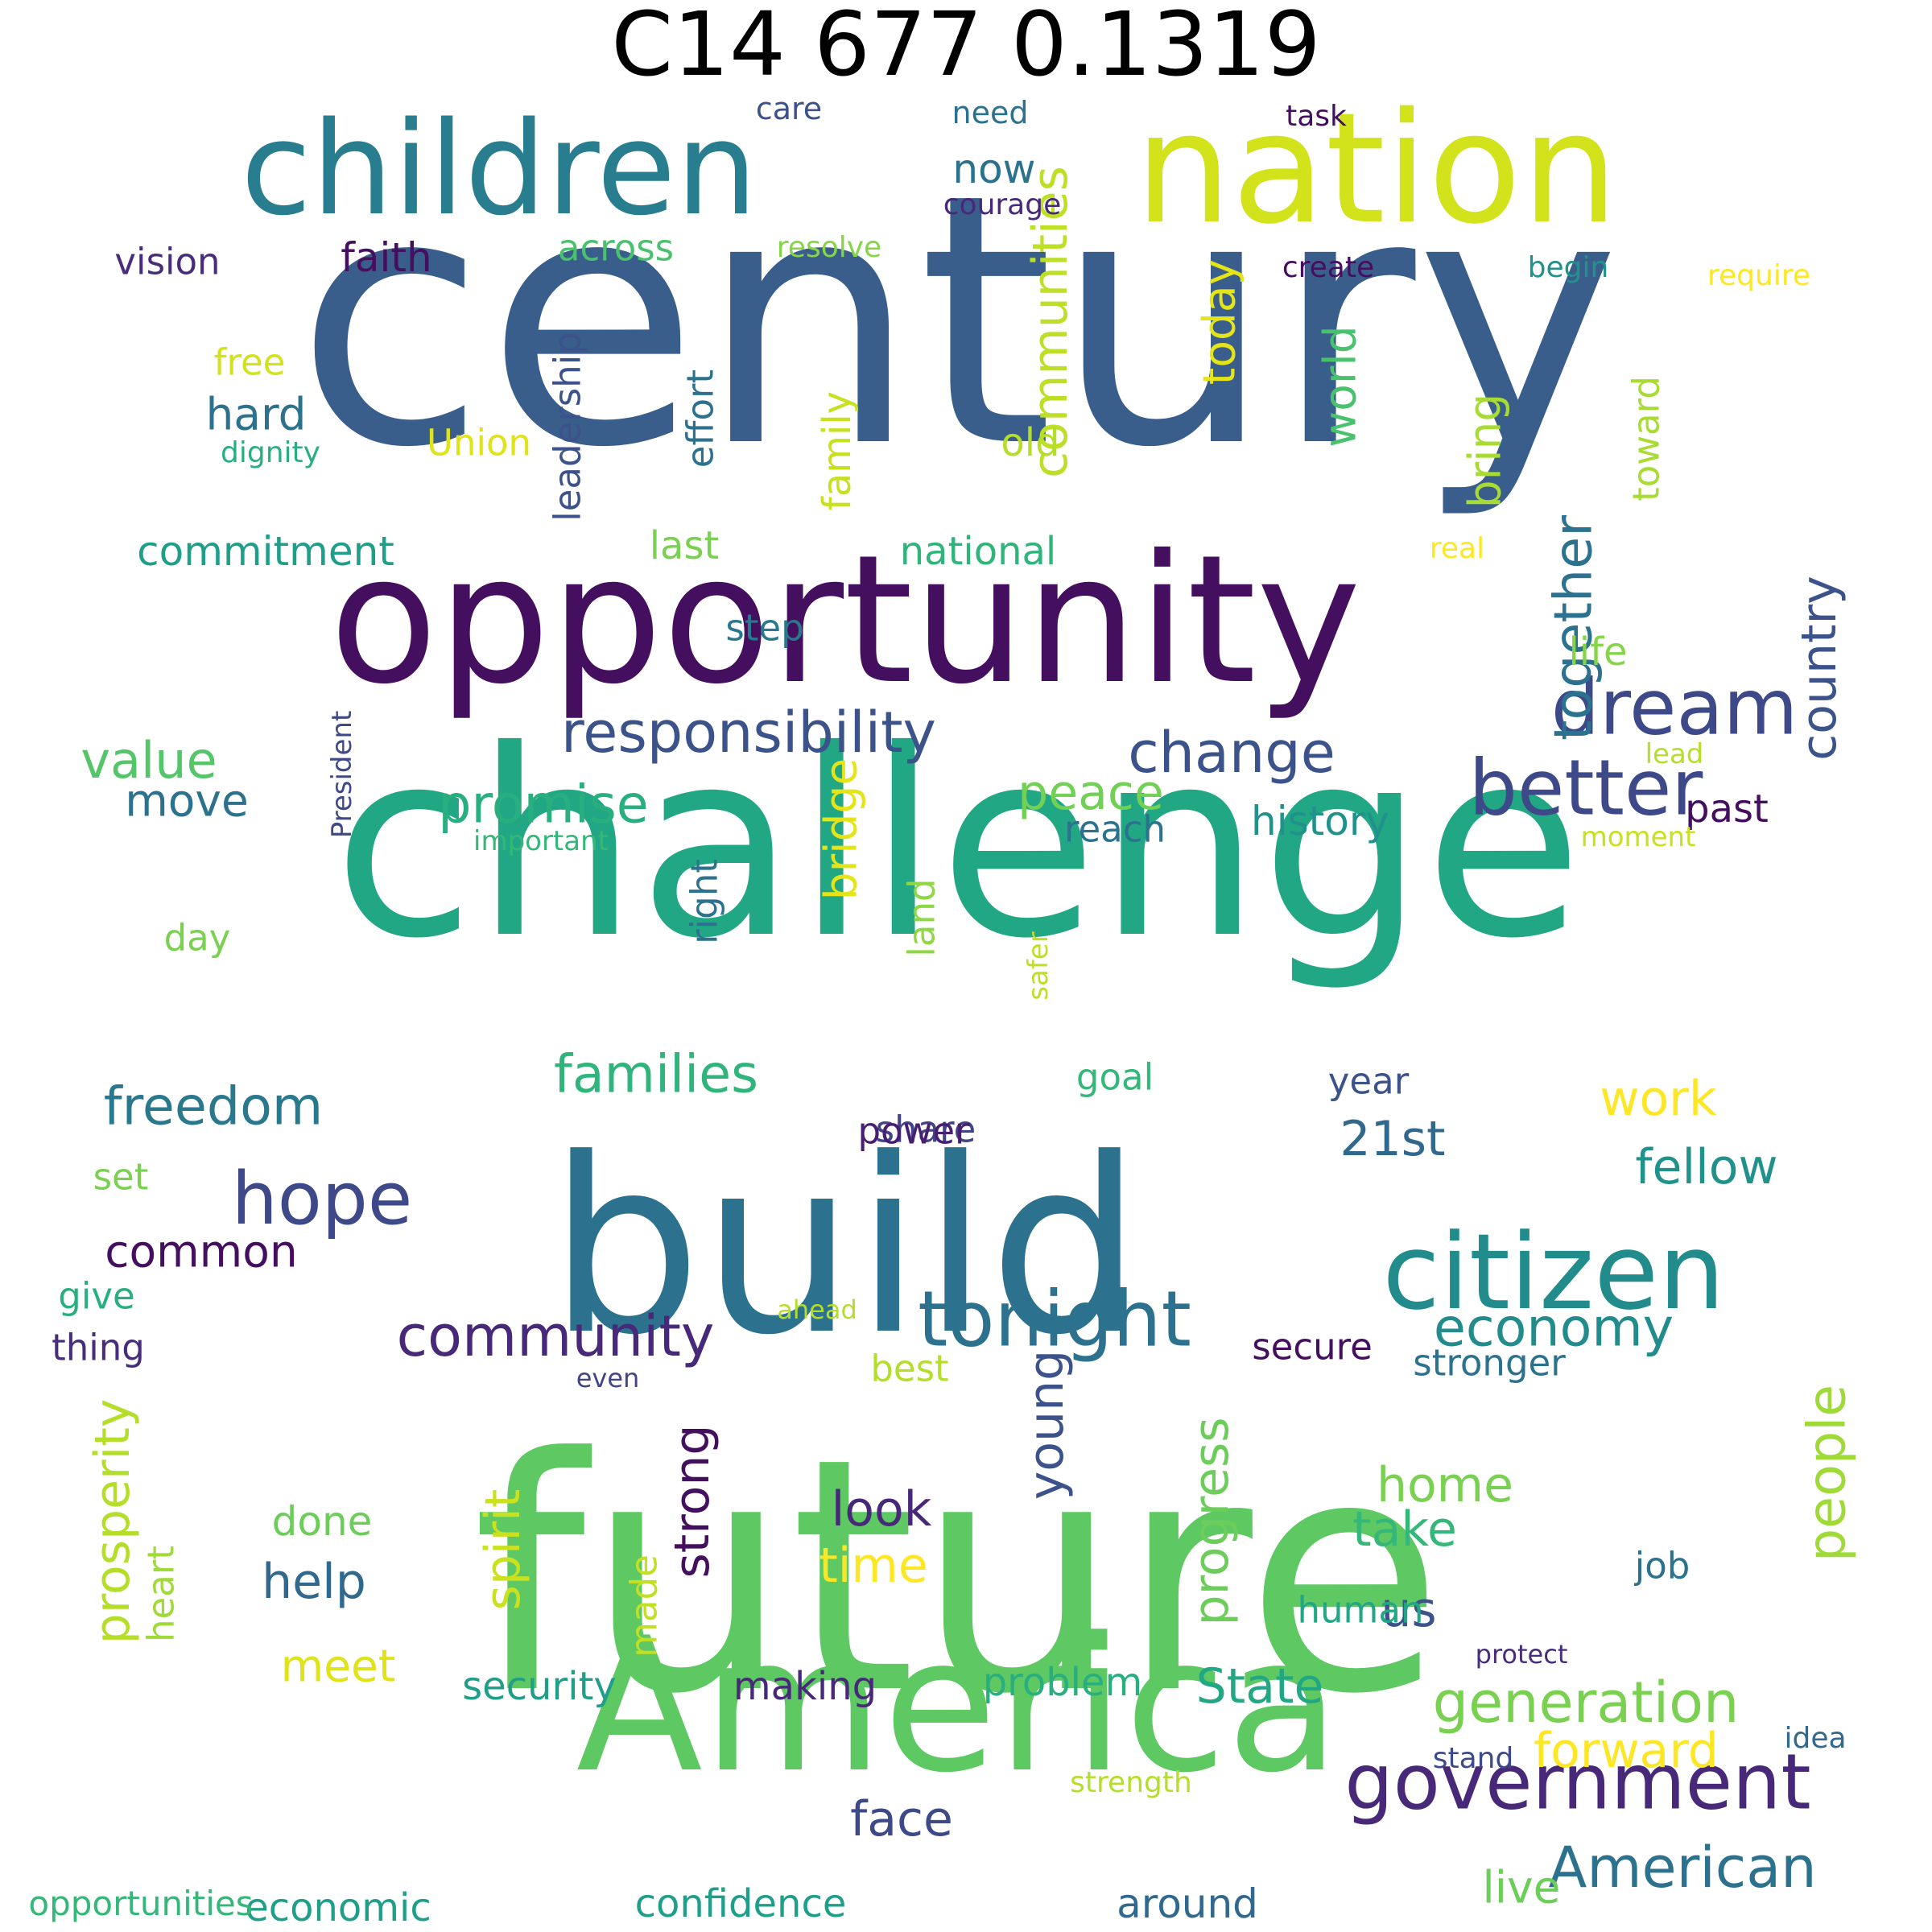  I want to click on cloud-word: leadership, so click(567, 427).